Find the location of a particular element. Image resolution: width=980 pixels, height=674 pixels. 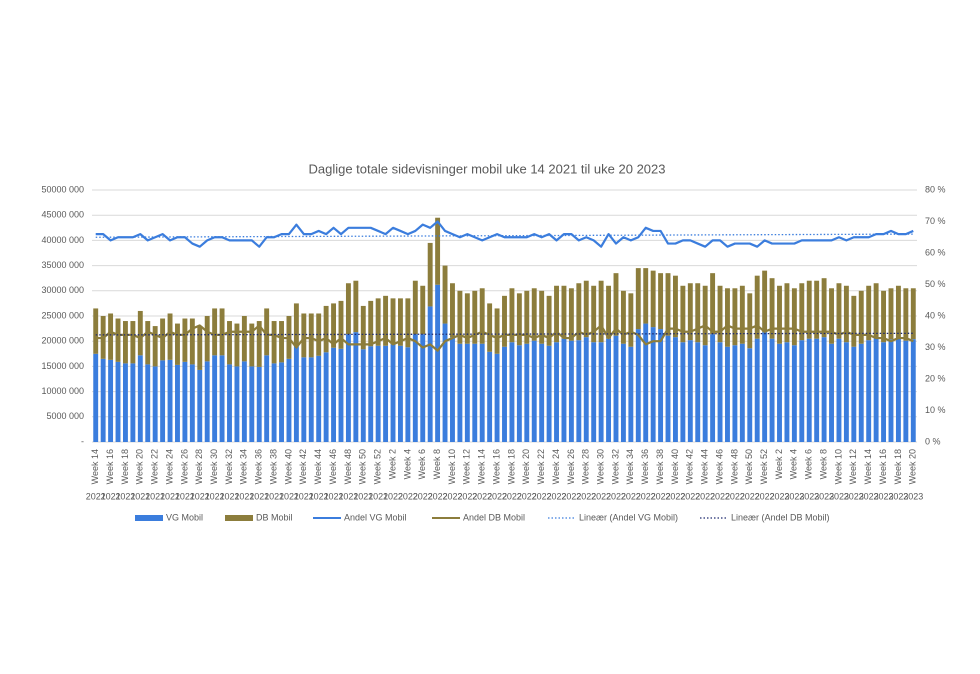

x-tick-label: Week 26 is located at coordinates (571, 466).